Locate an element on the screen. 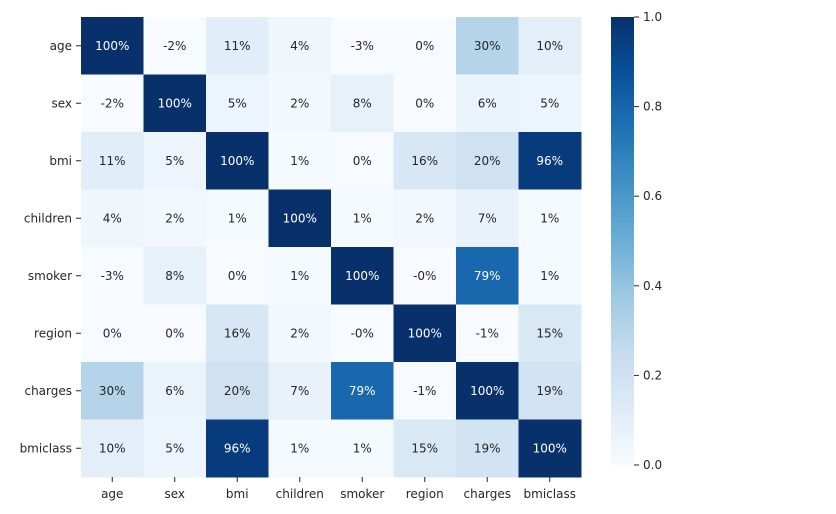 This screenshot has width=836, height=514. cell-label-smoker-age: -3% is located at coordinates (112, 276).